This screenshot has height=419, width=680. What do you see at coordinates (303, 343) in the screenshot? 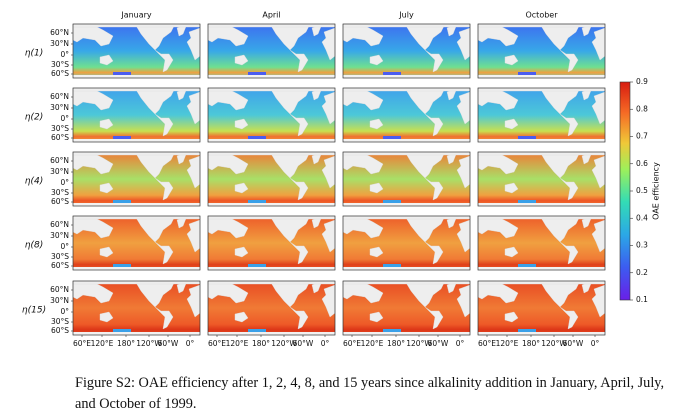
I see `lon-tick-label: 60°W` at bounding box center [303, 343].